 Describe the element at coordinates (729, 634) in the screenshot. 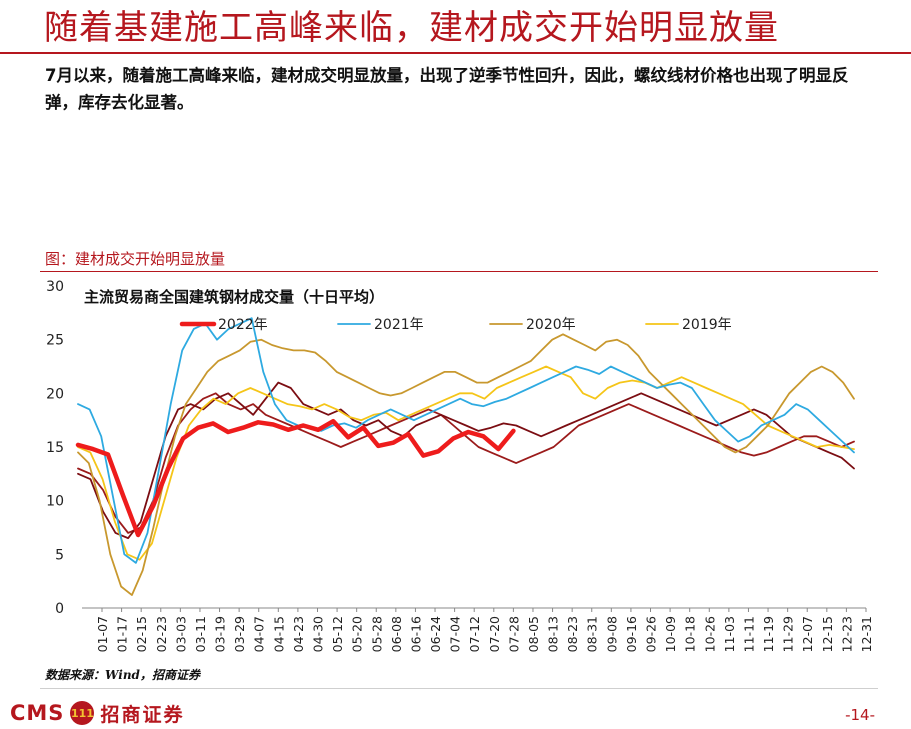

I see `x-tick-label: 11-03` at that location.